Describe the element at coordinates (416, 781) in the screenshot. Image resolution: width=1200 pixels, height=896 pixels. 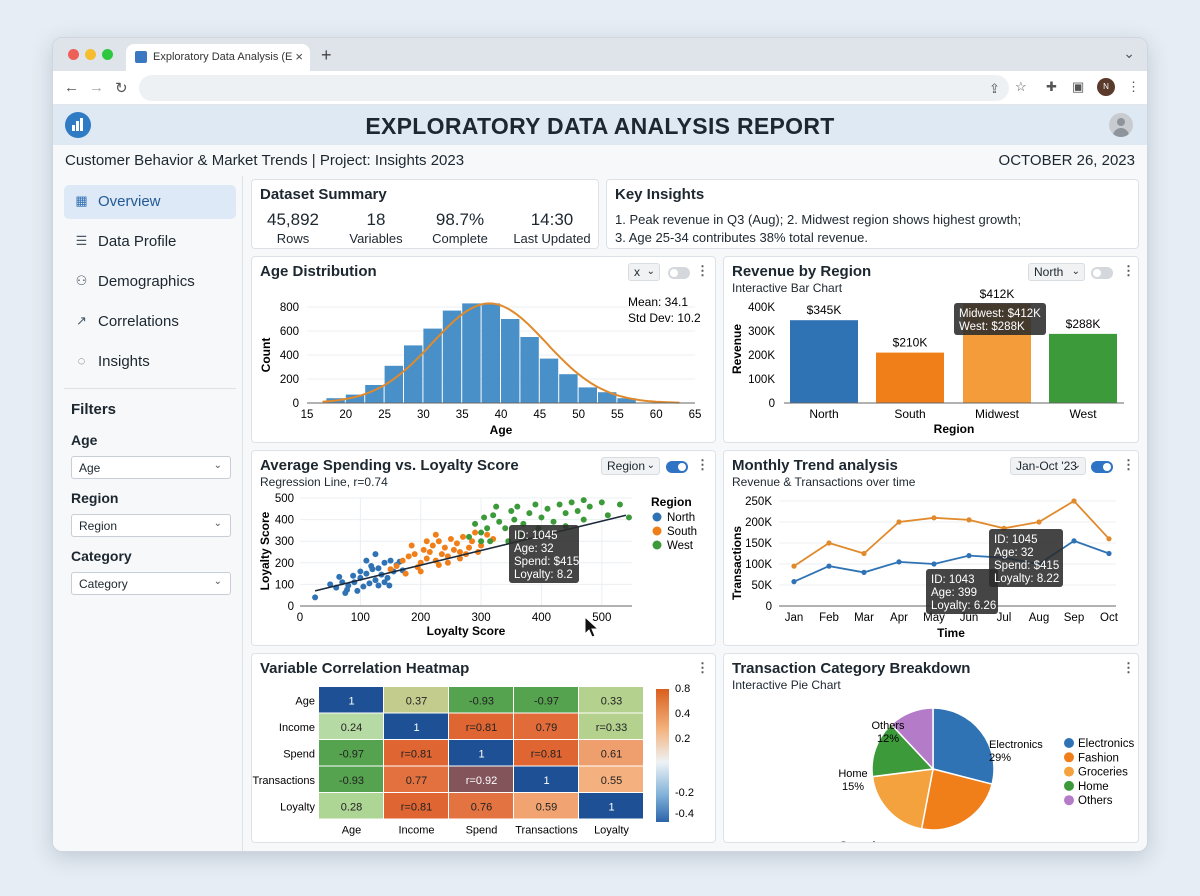
I see `cell-label: 0.77` at that location.